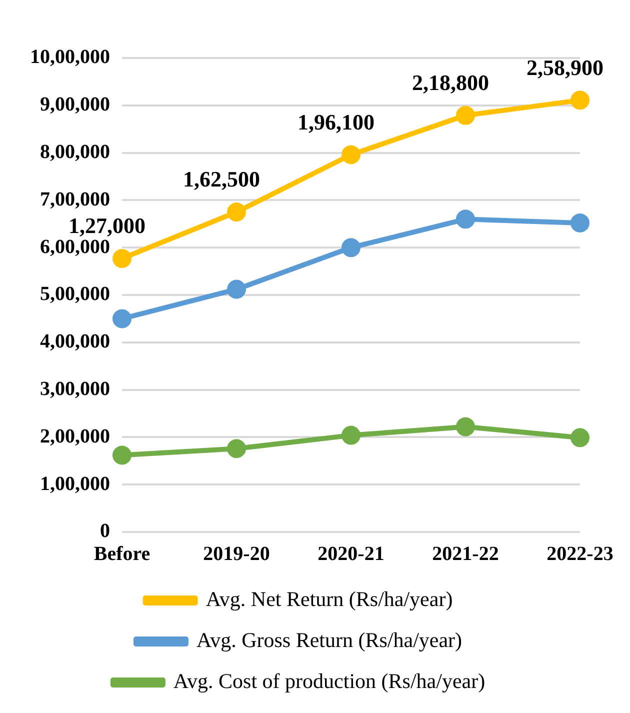 The height and width of the screenshot is (713, 630). Describe the element at coordinates (351, 554) in the screenshot. I see `x-tick-label: 2020-21` at that location.